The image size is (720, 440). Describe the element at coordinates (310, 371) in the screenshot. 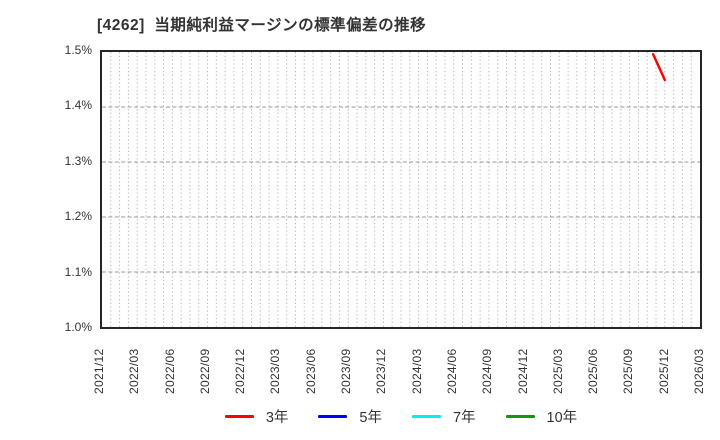

I see `x-tick-label: 2023/06` at that location.